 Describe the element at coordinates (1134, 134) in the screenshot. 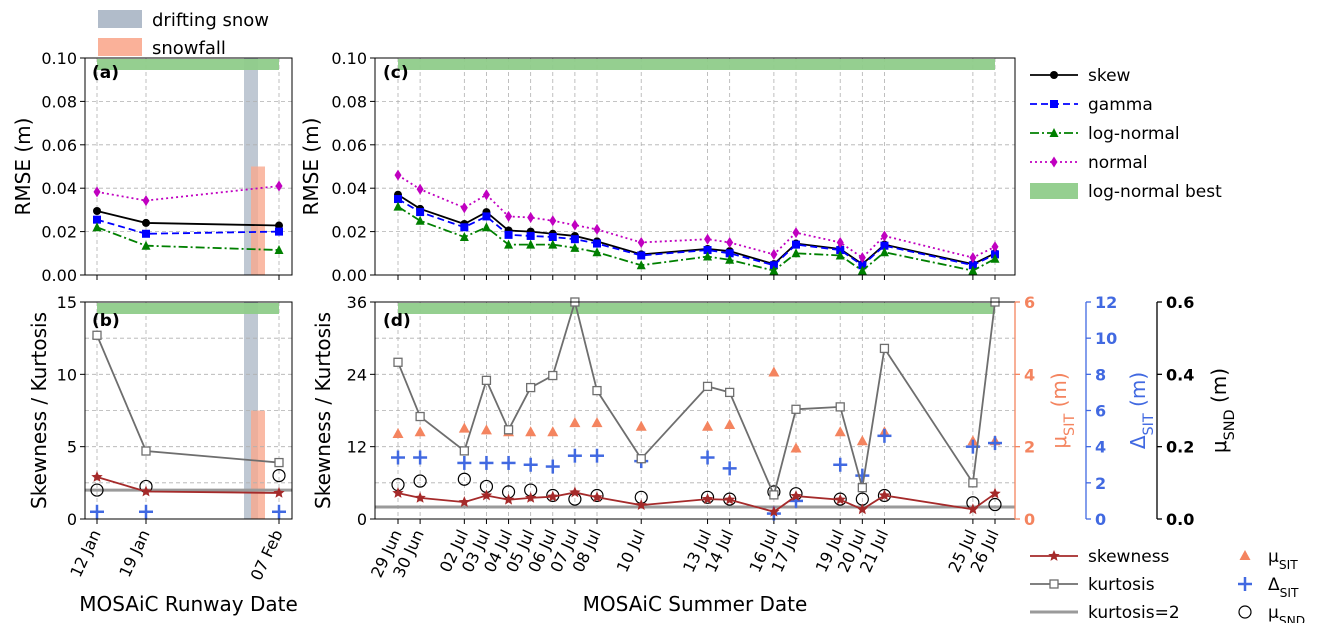

I see `legend-label-lognormal: log-normal` at that location.